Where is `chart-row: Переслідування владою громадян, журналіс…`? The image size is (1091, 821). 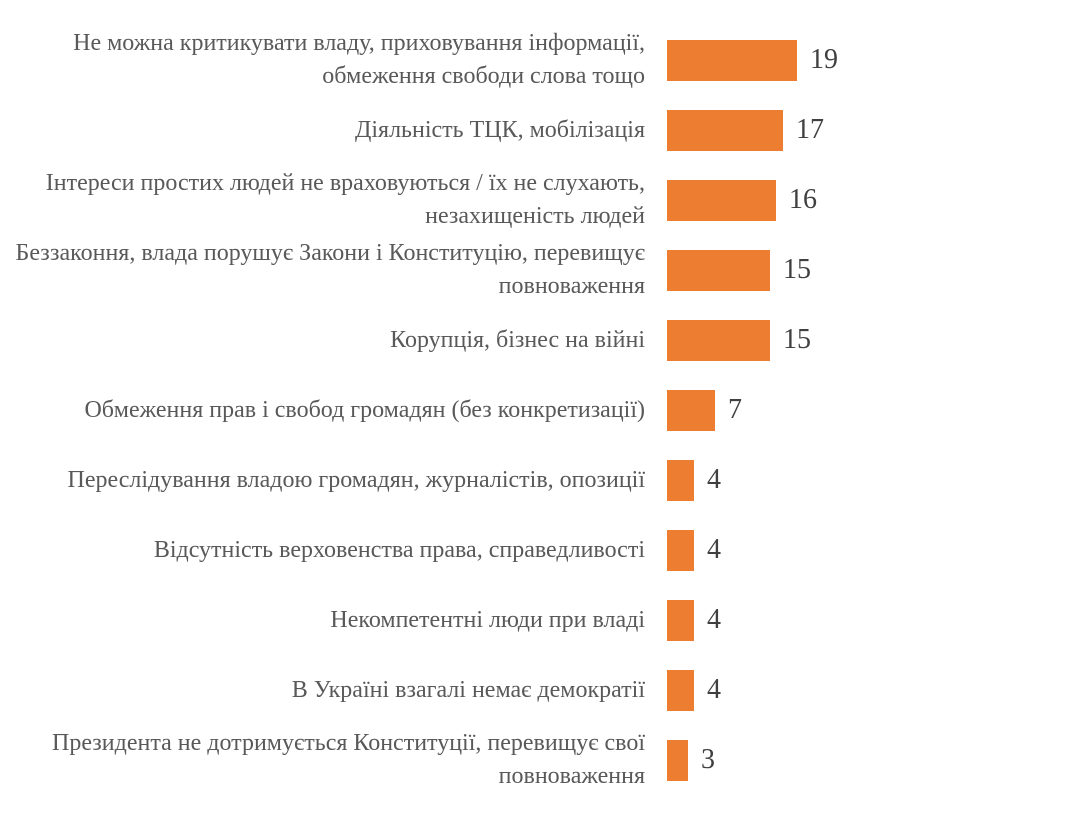 chart-row: Переслідування владою громадян, журналіс… is located at coordinates (545, 480).